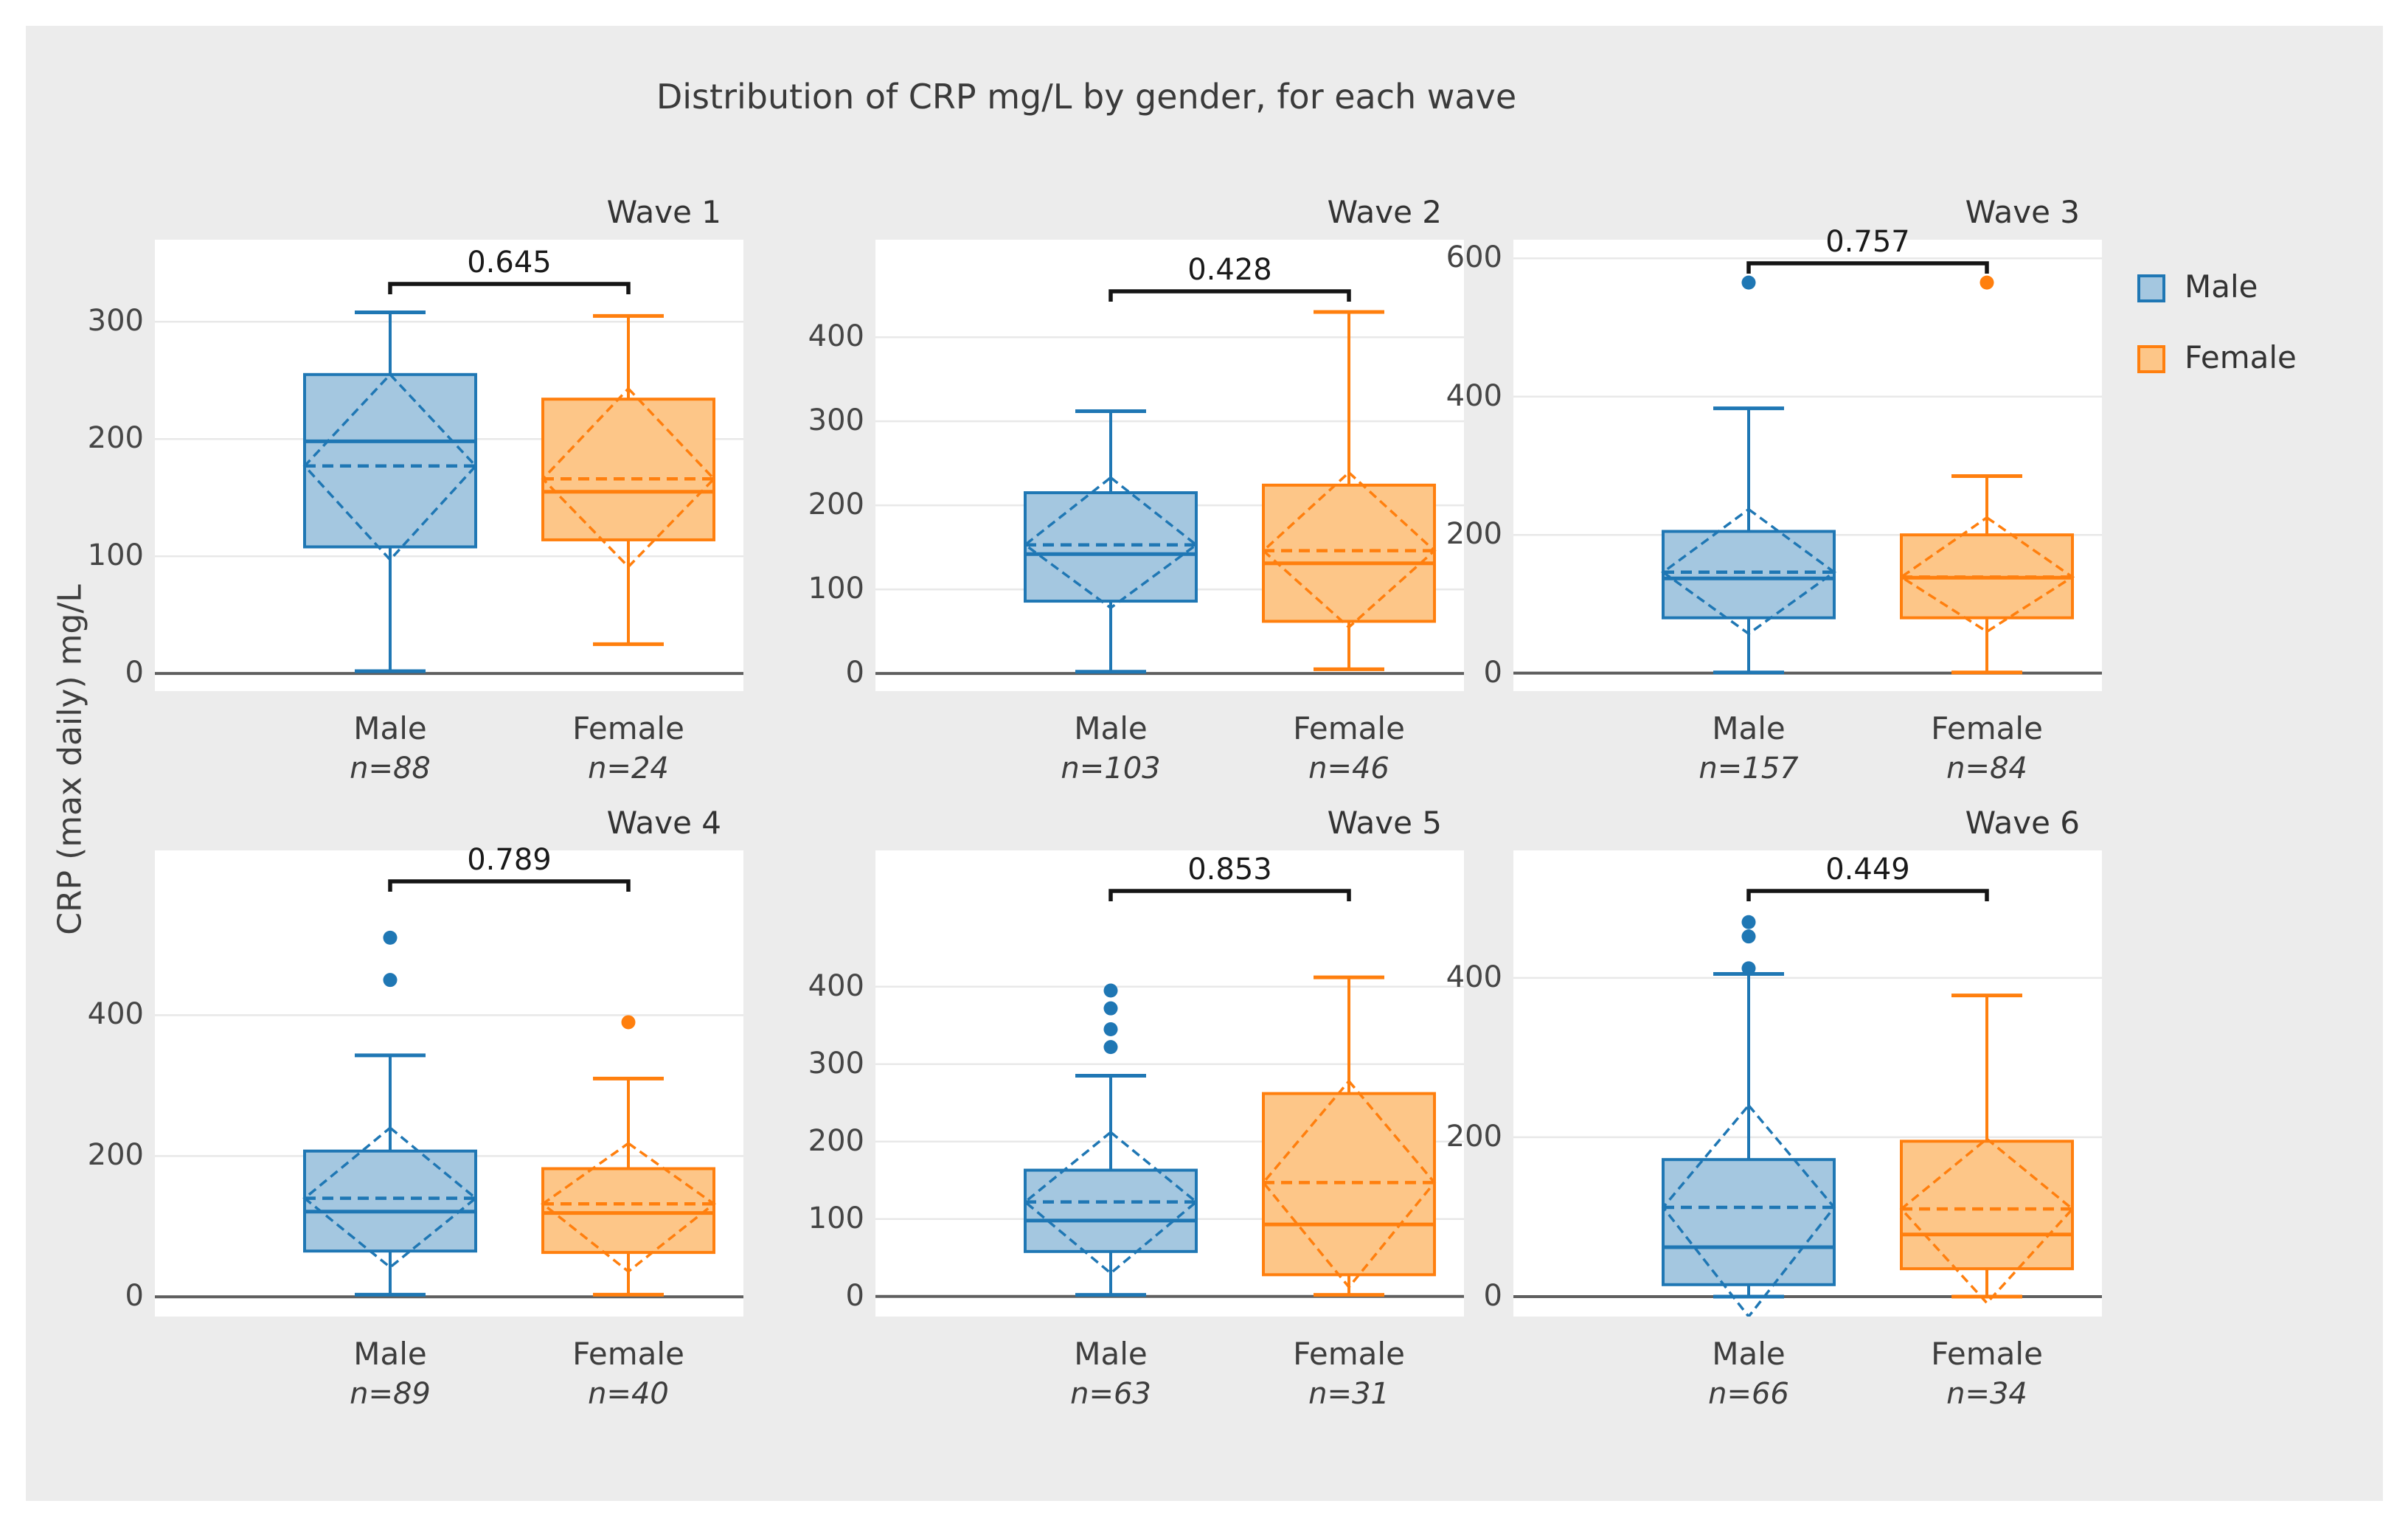 Image resolution: width=2408 pixels, height=1526 pixels. What do you see at coordinates (2151, 288) in the screenshot?
I see `legend-swatch-male` at bounding box center [2151, 288].